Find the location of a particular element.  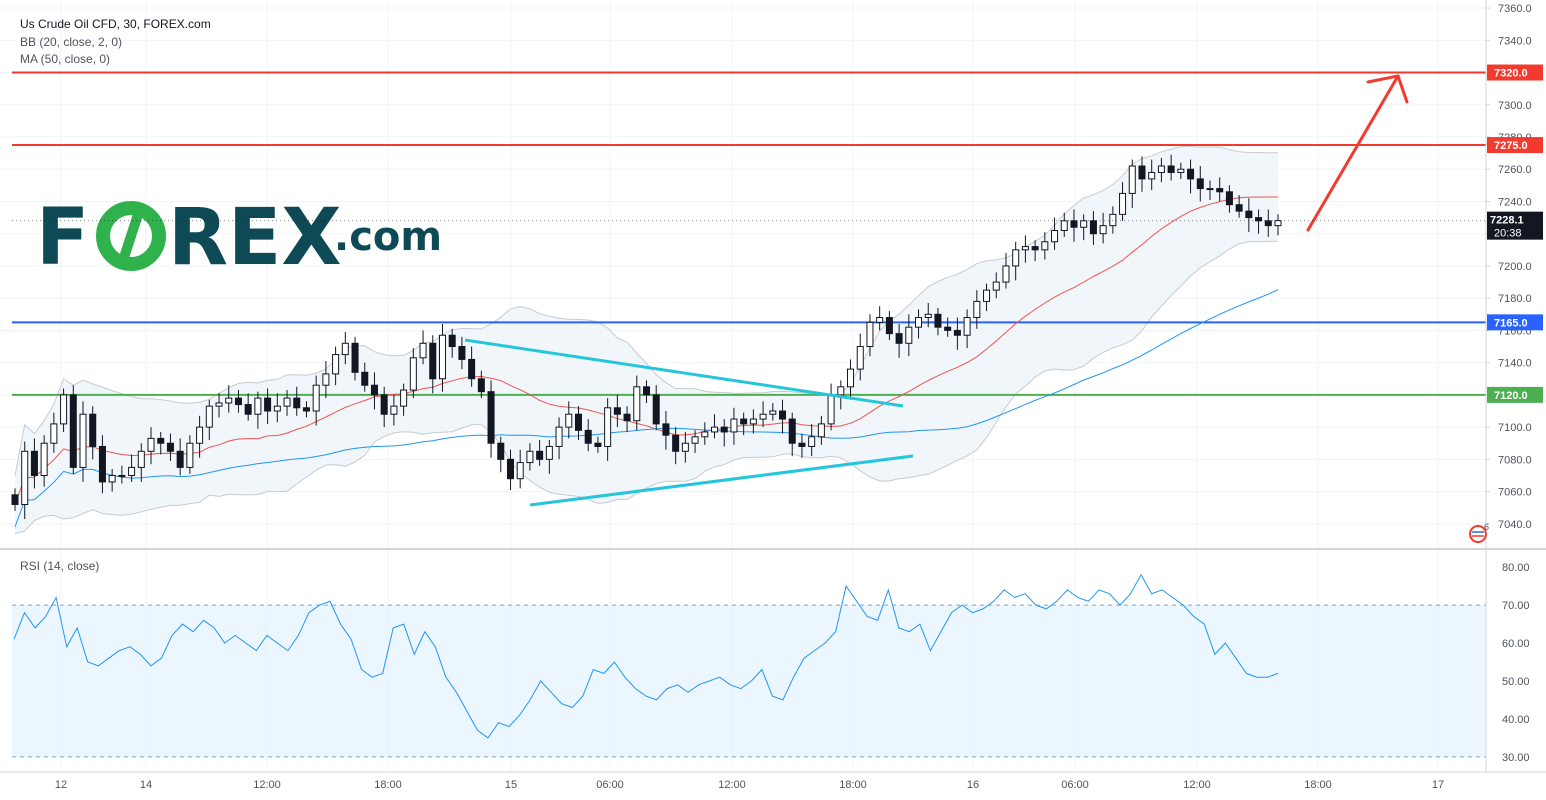

economic-event-badge: 6 is located at coordinates (1479, 532).